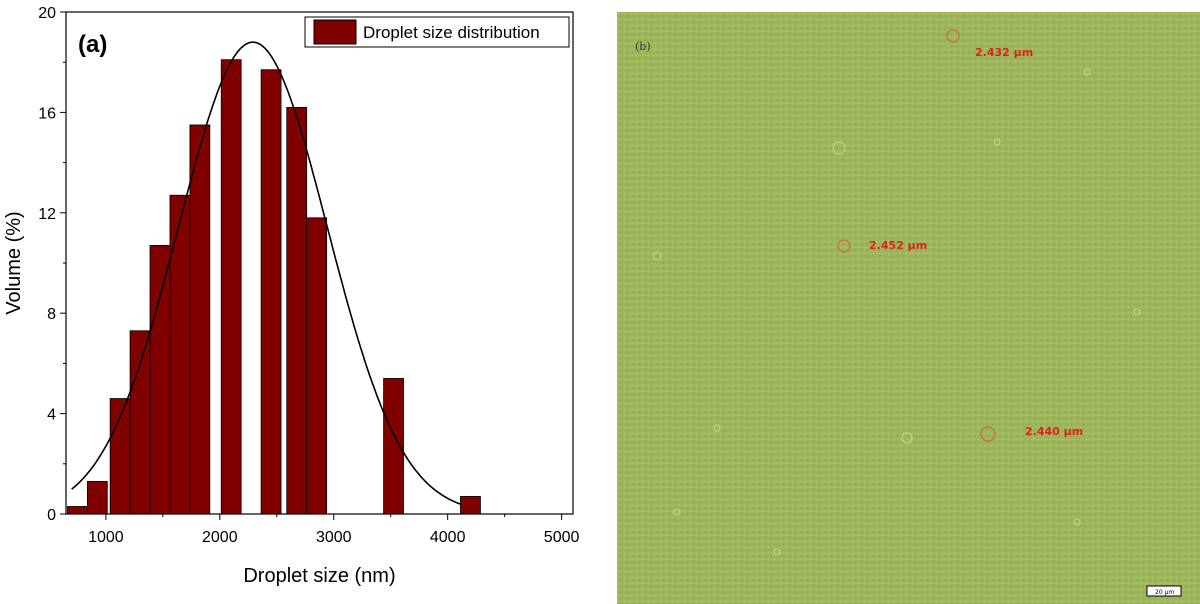 The width and height of the screenshot is (1200, 604). Describe the element at coordinates (92, 44) in the screenshot. I see `panel-label-a: (a)` at that location.